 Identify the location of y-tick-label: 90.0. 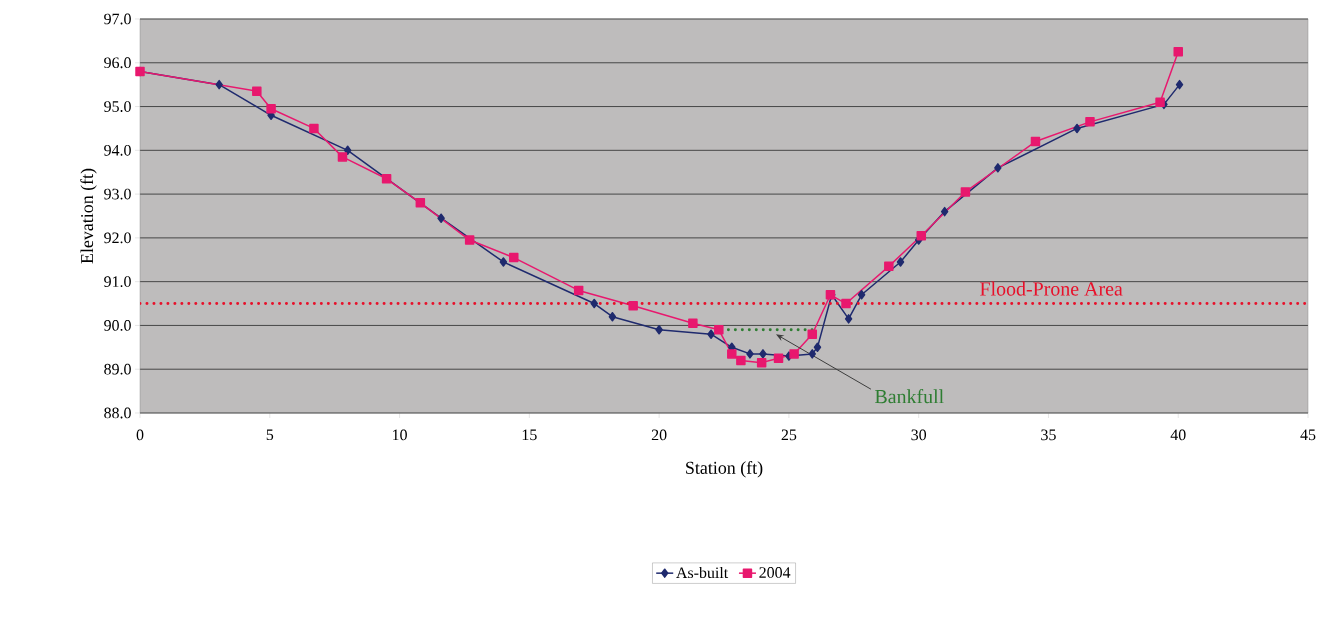
(117, 325).